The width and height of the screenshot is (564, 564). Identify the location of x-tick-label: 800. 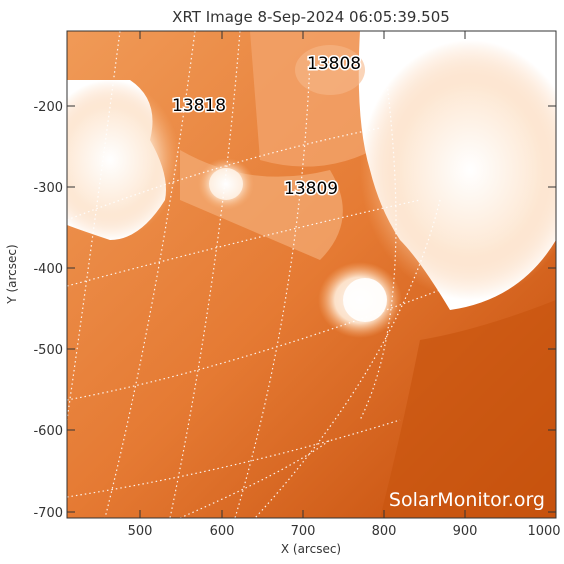
(384, 531).